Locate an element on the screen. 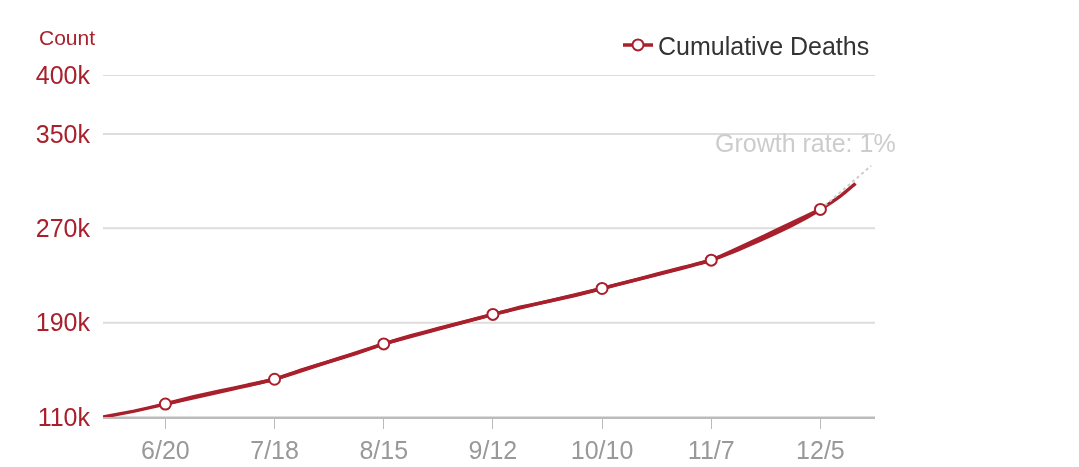 Image resolution: width=1079 pixels, height=467 pixels. legend-label: Cumulative Deaths is located at coordinates (764, 45).